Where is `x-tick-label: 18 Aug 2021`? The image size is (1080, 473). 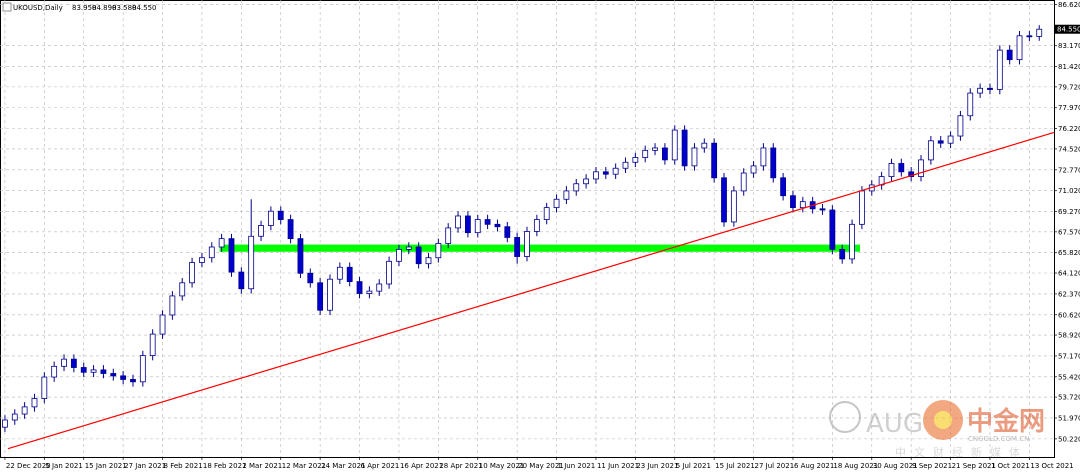
x-tick-label: 18 Aug 2021 is located at coordinates (855, 466).